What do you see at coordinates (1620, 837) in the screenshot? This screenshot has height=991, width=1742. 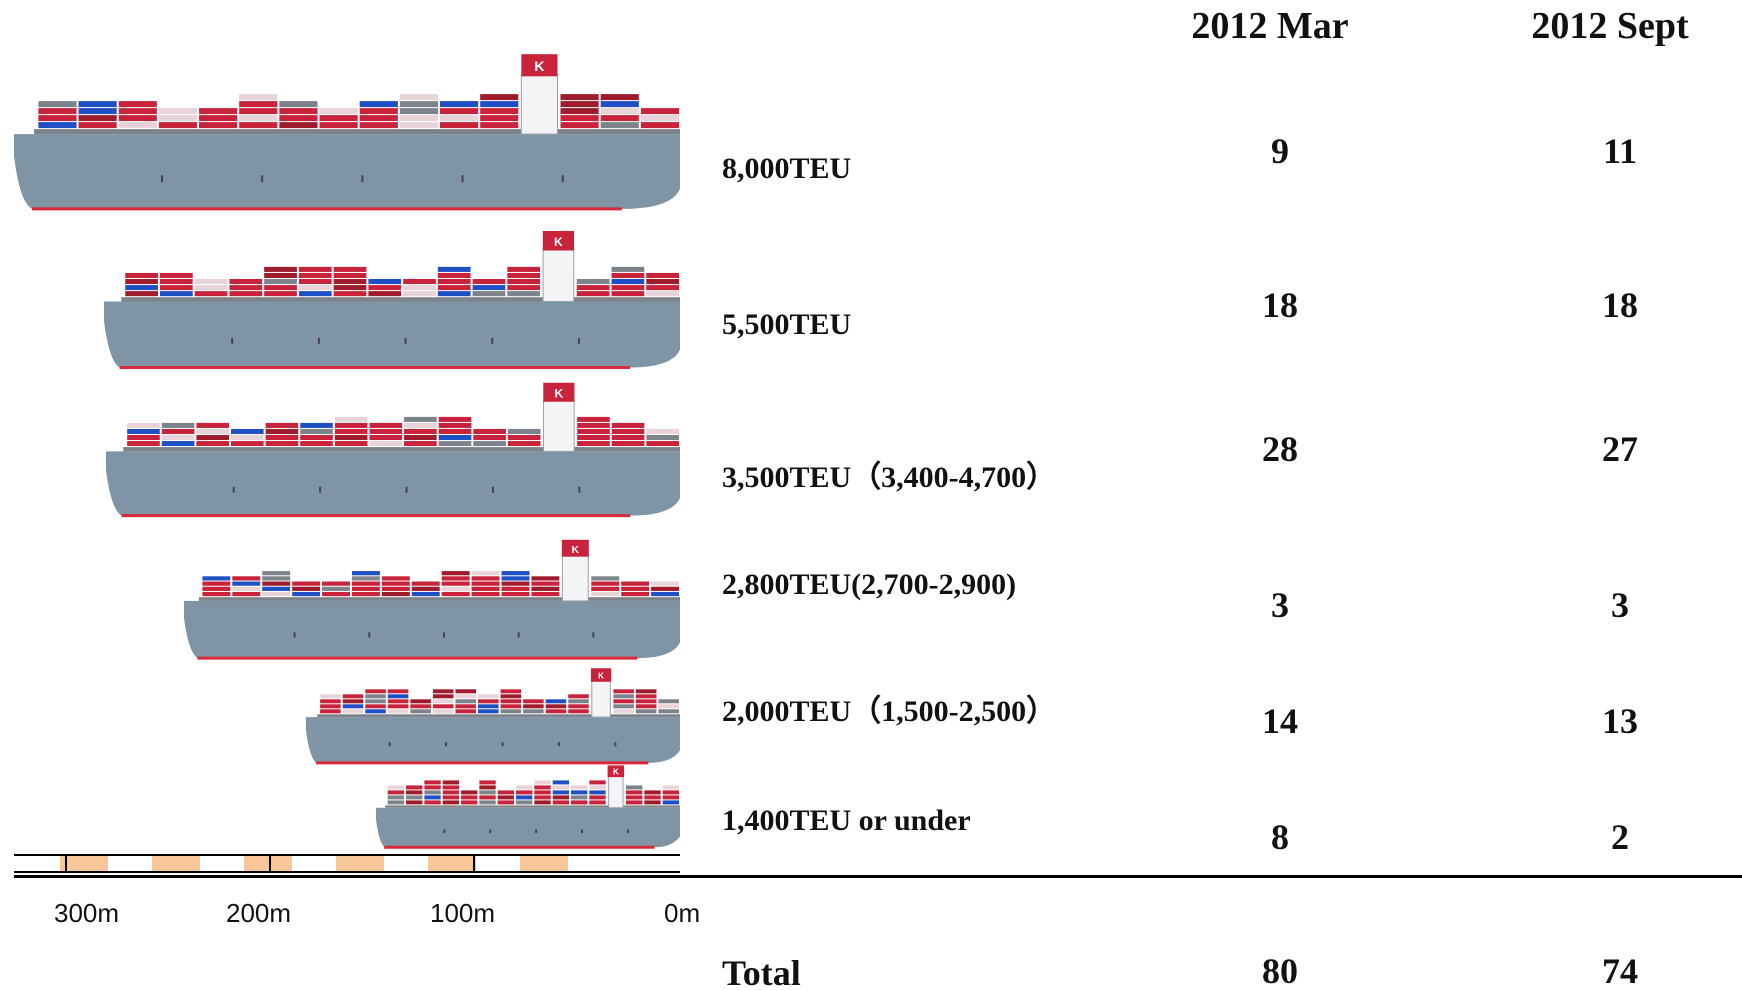 I see `value-1400teu-sept: 2` at bounding box center [1620, 837].